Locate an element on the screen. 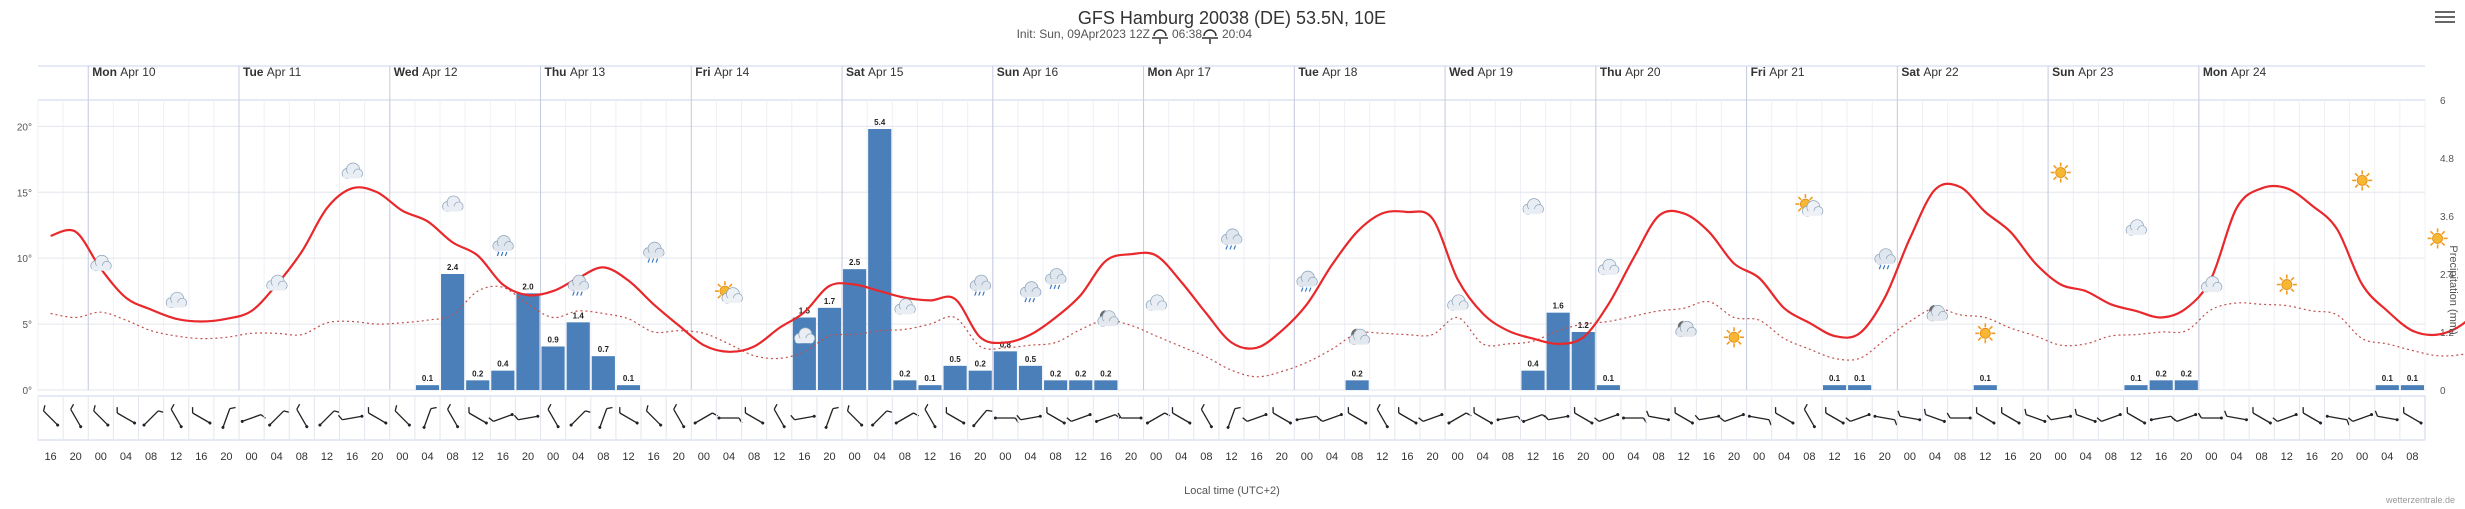 The image size is (2465, 509). day-label: Mon Apr 10 is located at coordinates (124, 72).